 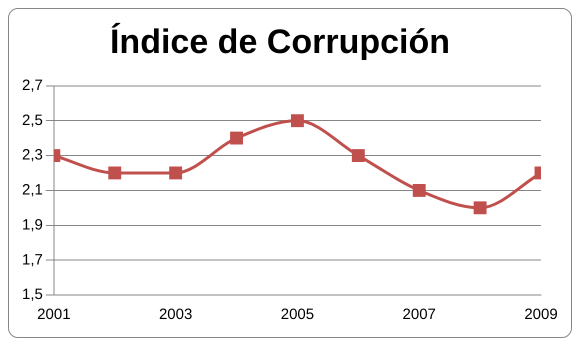 I want to click on chart-title: Índice de Corrupción, so click(x=280, y=41).